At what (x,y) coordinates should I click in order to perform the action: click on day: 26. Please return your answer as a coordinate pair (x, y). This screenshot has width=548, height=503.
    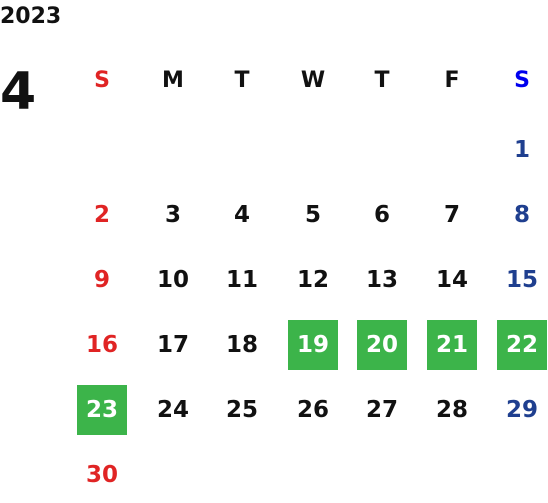
    Looking at the image, I should click on (312, 410).